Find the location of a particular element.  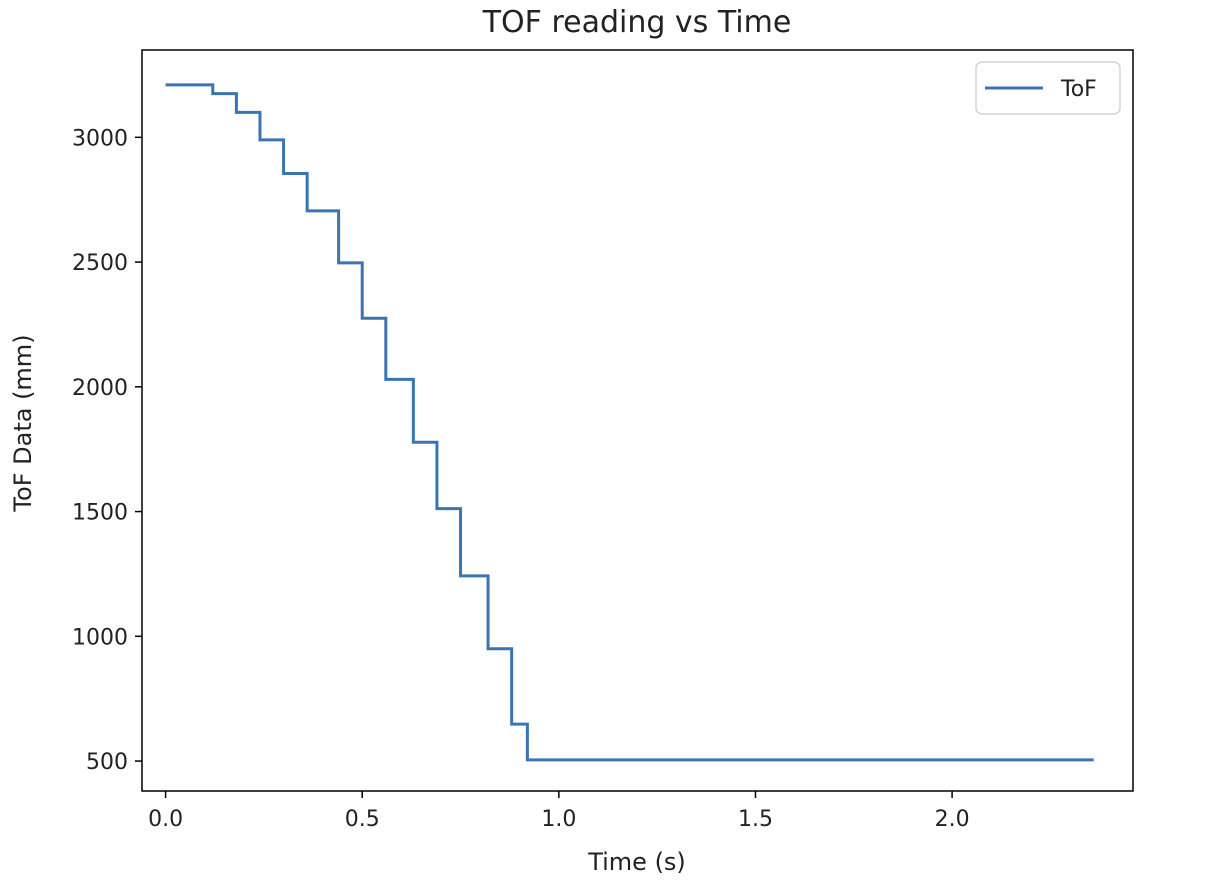

x-axis-ticks: 0.0 0.5 1.0 1.5 2.0 is located at coordinates (559, 811).